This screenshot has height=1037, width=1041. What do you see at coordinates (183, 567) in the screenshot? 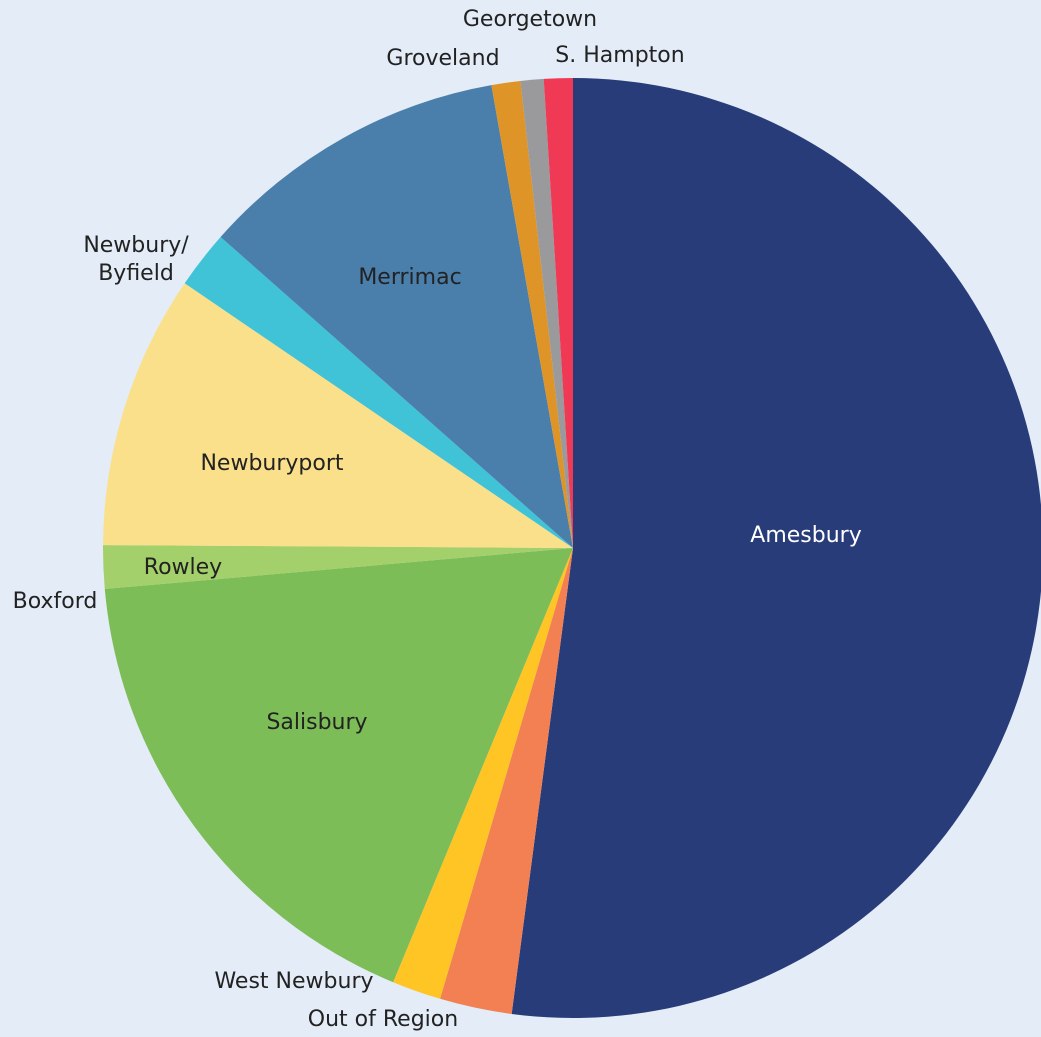
I see `pie-label-rowley: Rowley` at bounding box center [183, 567].